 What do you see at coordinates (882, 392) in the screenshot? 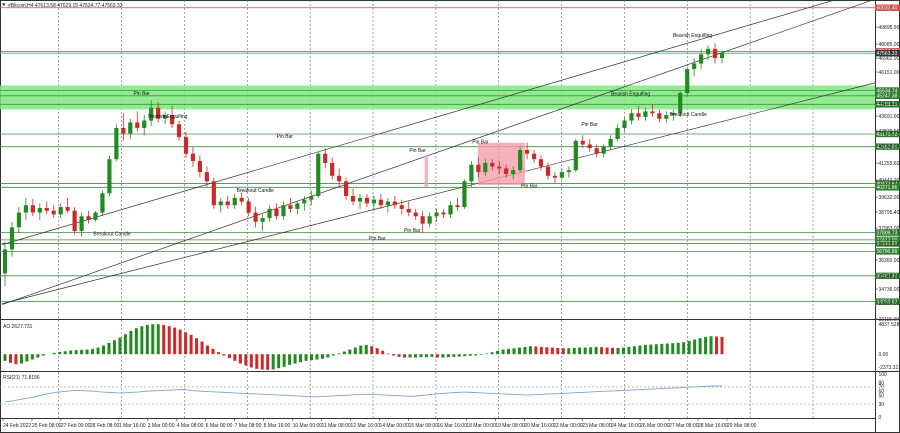
I see `rsi-tick-3: 60` at bounding box center [882, 392].